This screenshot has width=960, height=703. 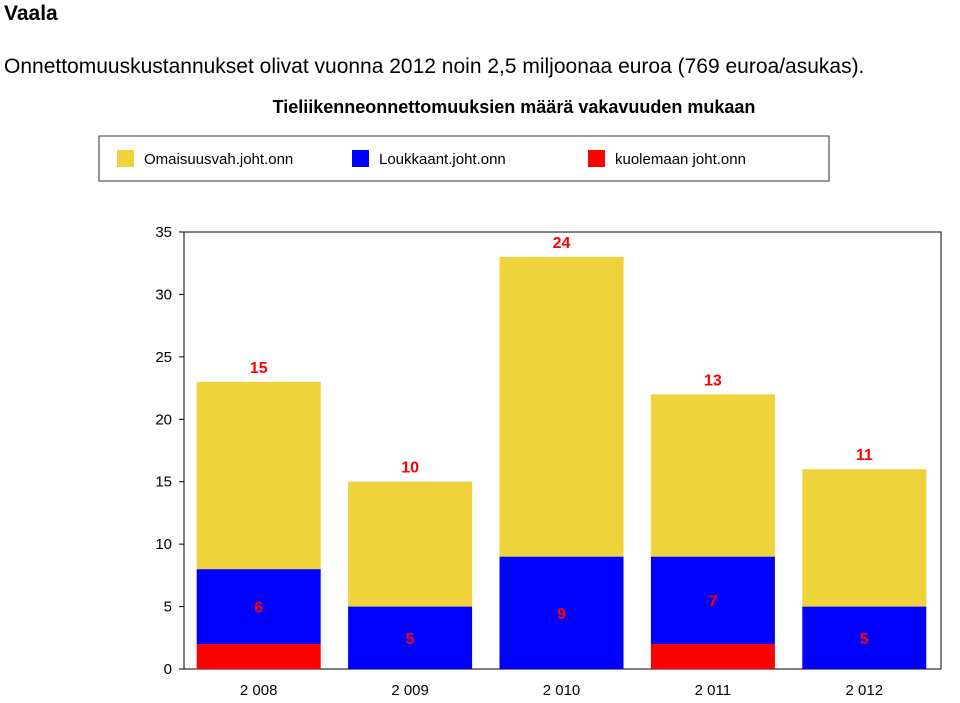 I want to click on y-tick-label: 35, so click(x=163, y=232).